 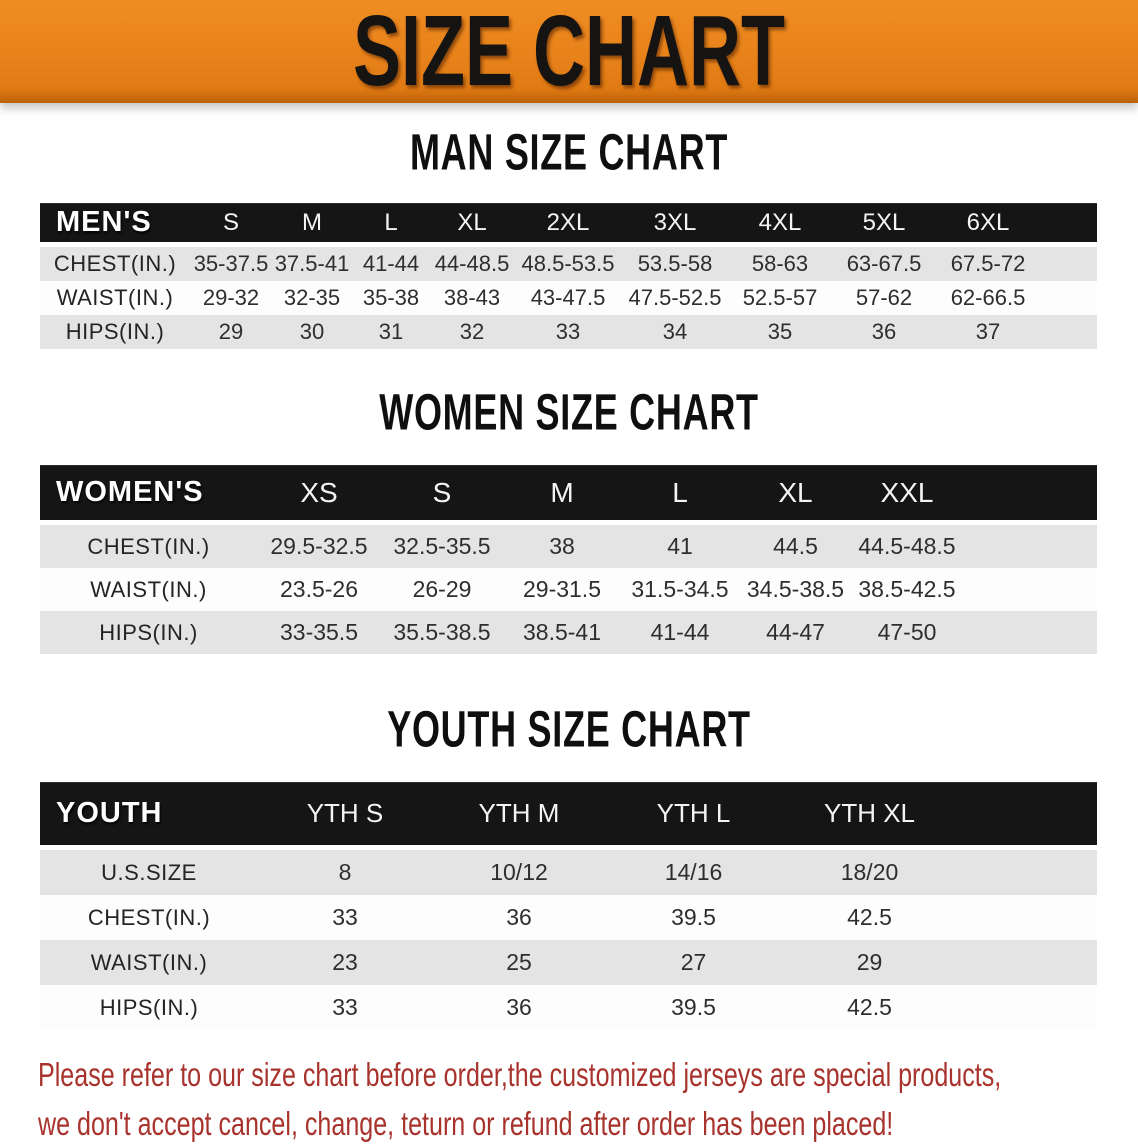 I want to click on data-cell: 31, so click(x=391, y=331).